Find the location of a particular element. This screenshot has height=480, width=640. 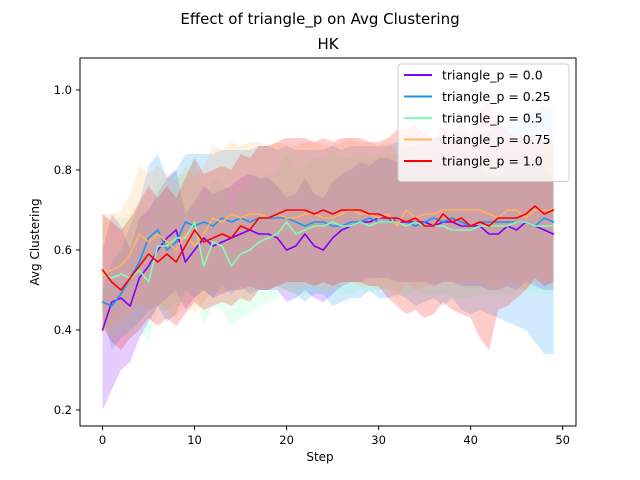

chart-subtitle: HK is located at coordinates (328, 44).